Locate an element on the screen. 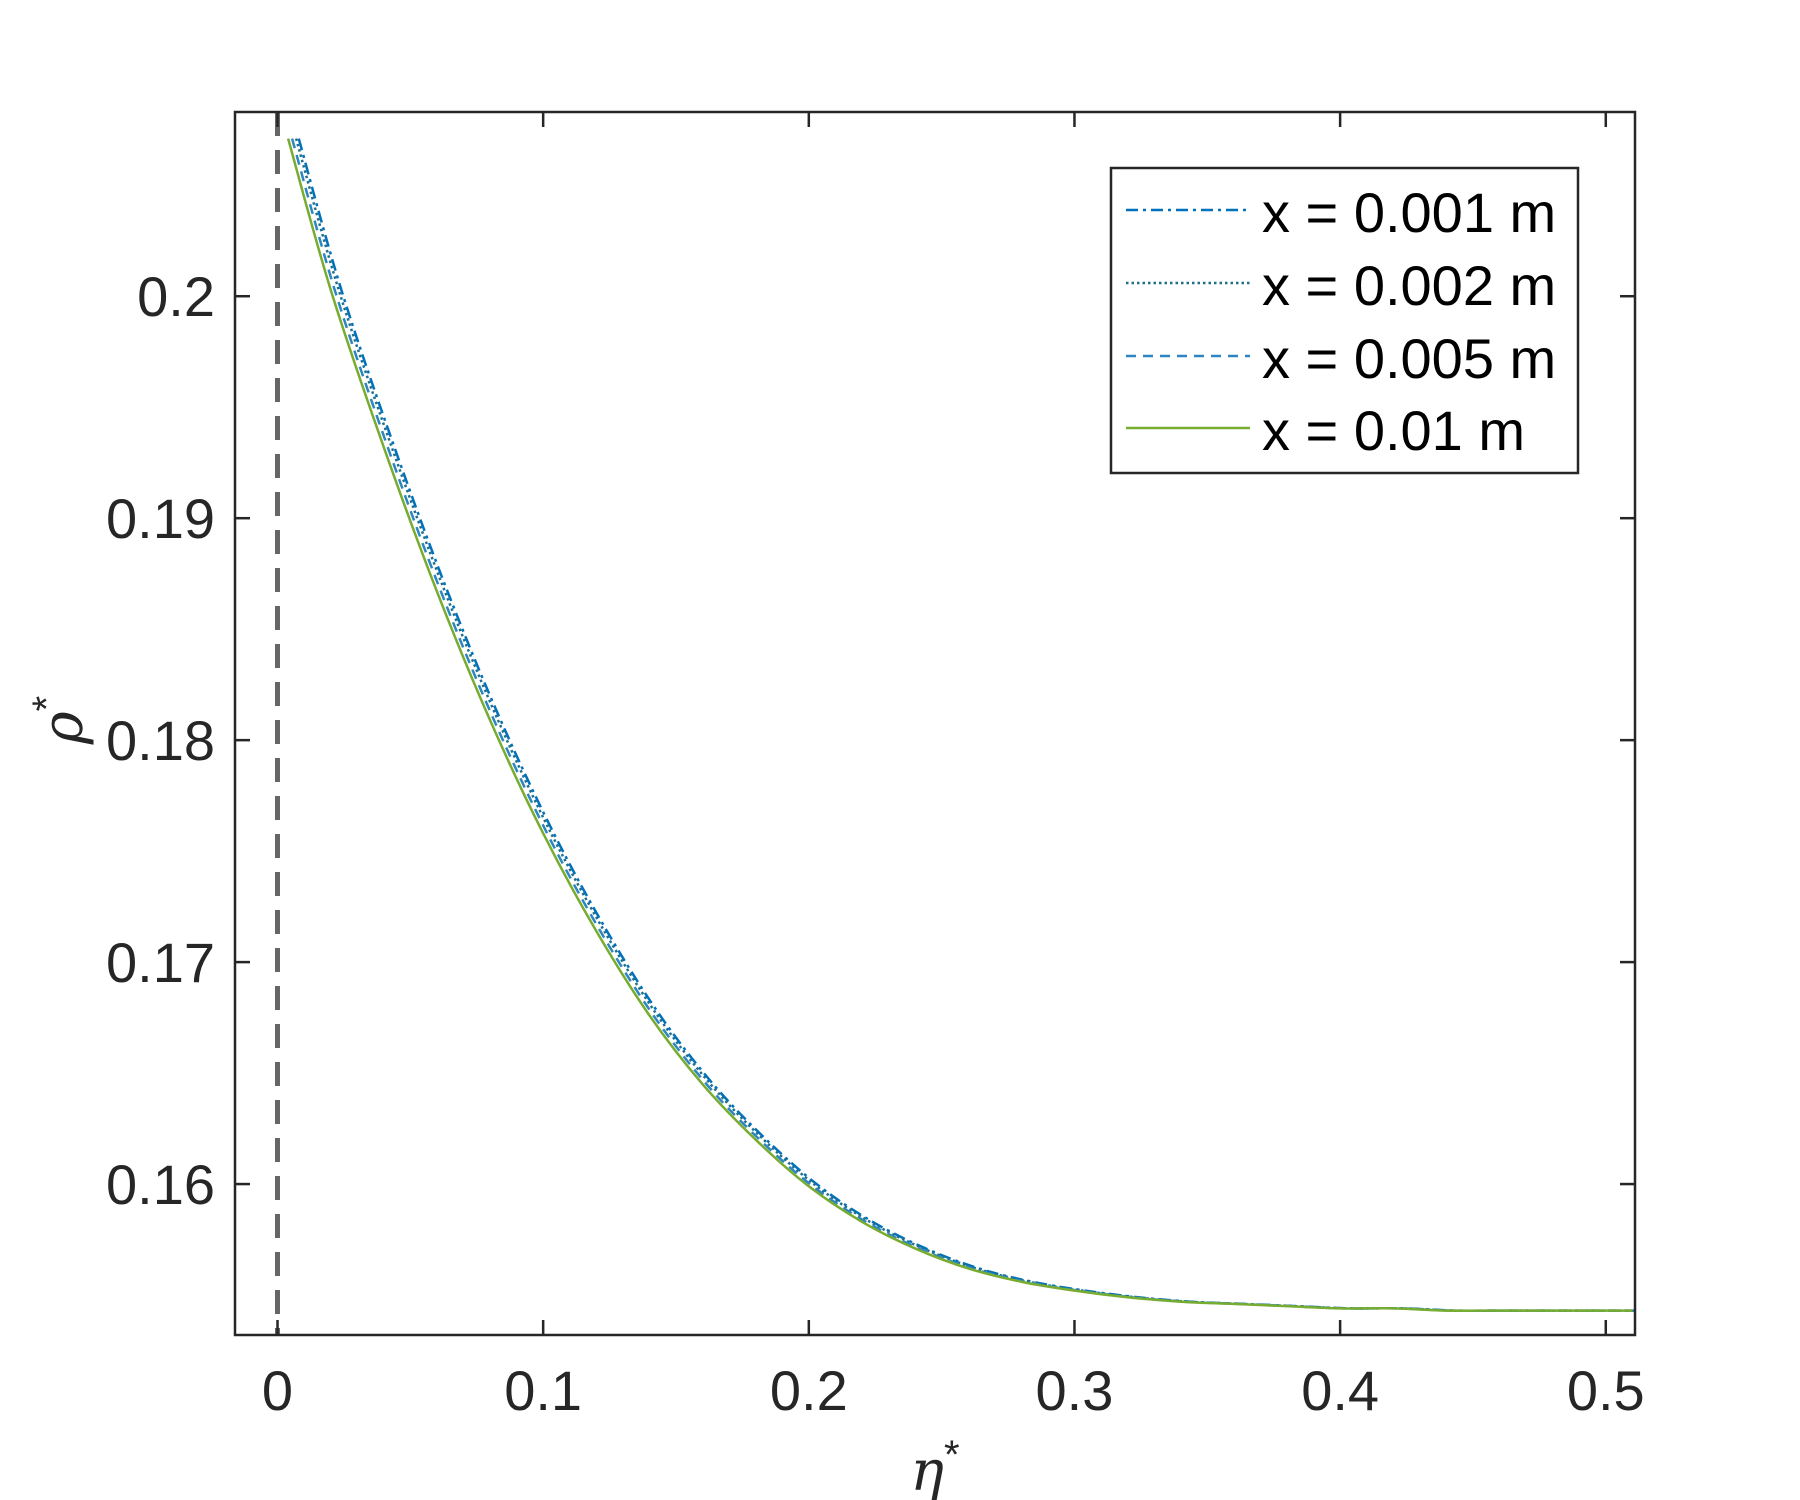  y-tick-label: 0.2 is located at coordinates (176, 296).